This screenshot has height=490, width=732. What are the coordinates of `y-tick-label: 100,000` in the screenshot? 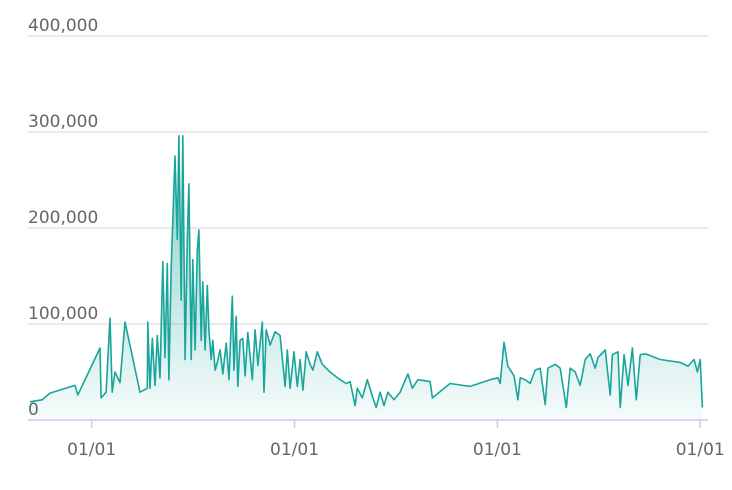 It's located at (63, 314).